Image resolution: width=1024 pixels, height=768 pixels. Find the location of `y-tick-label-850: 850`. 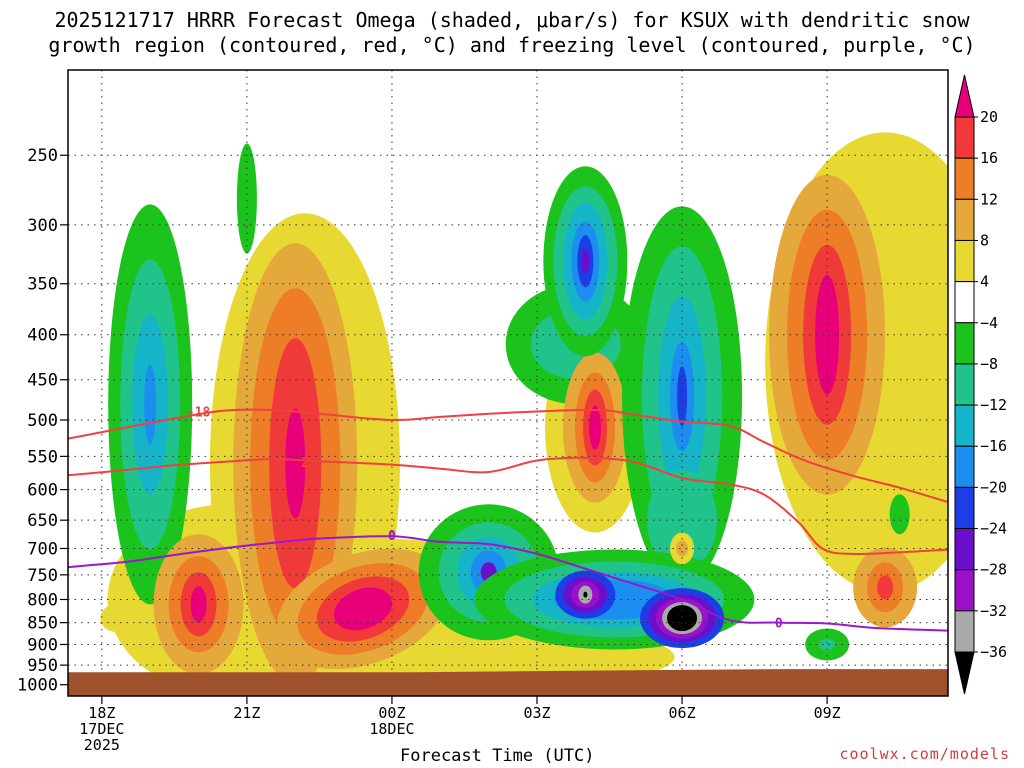

y-tick-label-850: 850 is located at coordinates (42, 624).